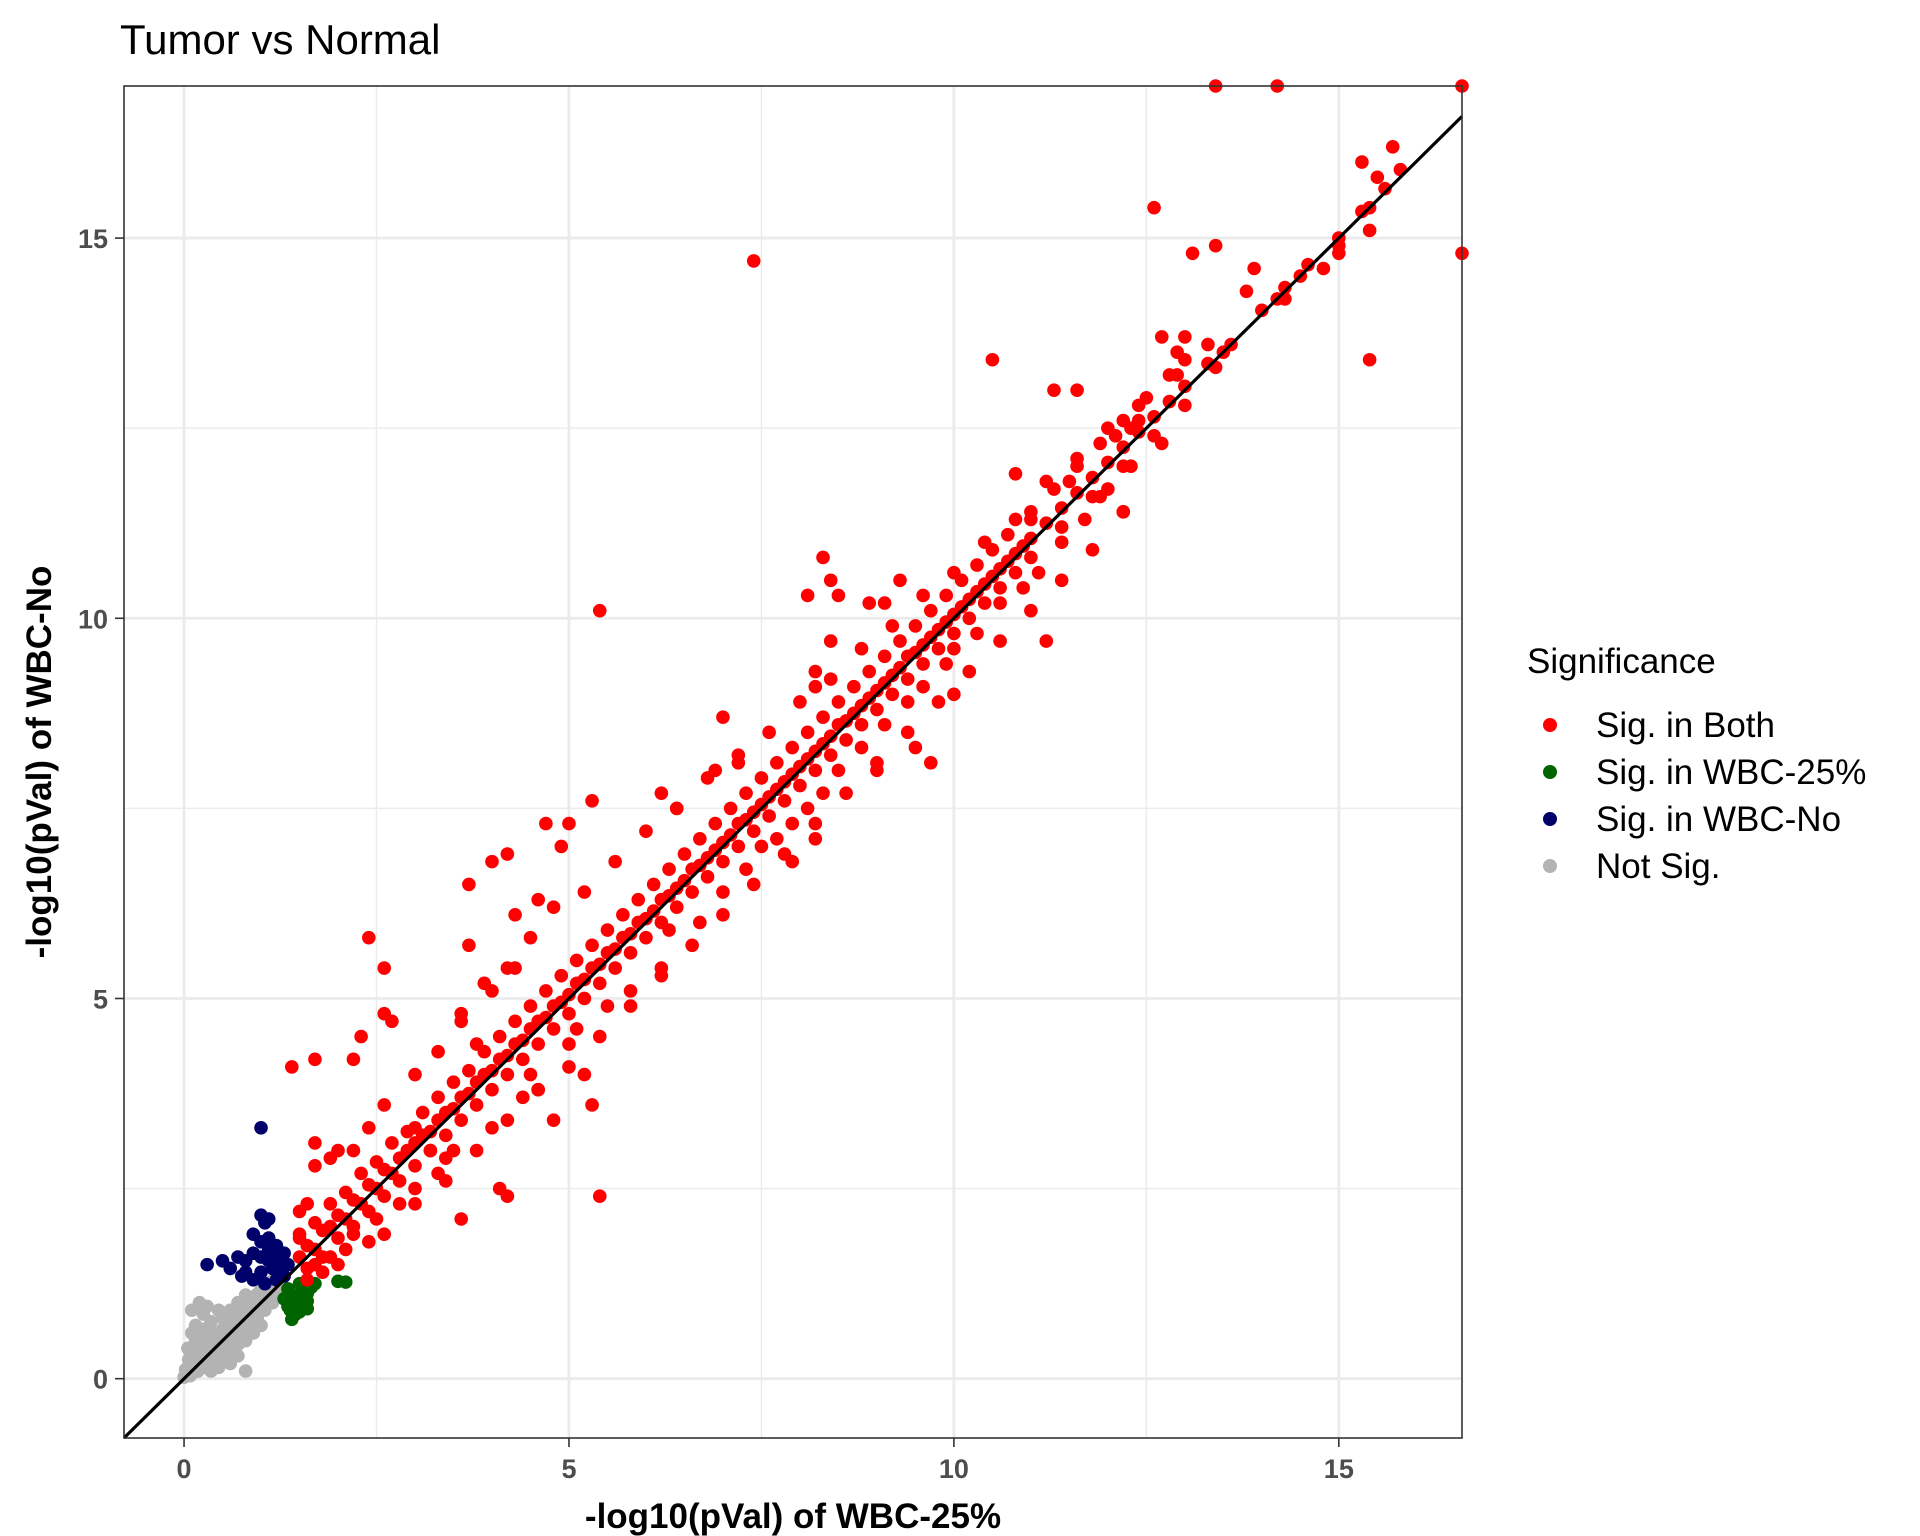 The width and height of the screenshot is (1920, 1536). What do you see at coordinates (793, 1516) in the screenshot?
I see `x-axis-title: -log10(pVal) of WBC-25%` at bounding box center [793, 1516].